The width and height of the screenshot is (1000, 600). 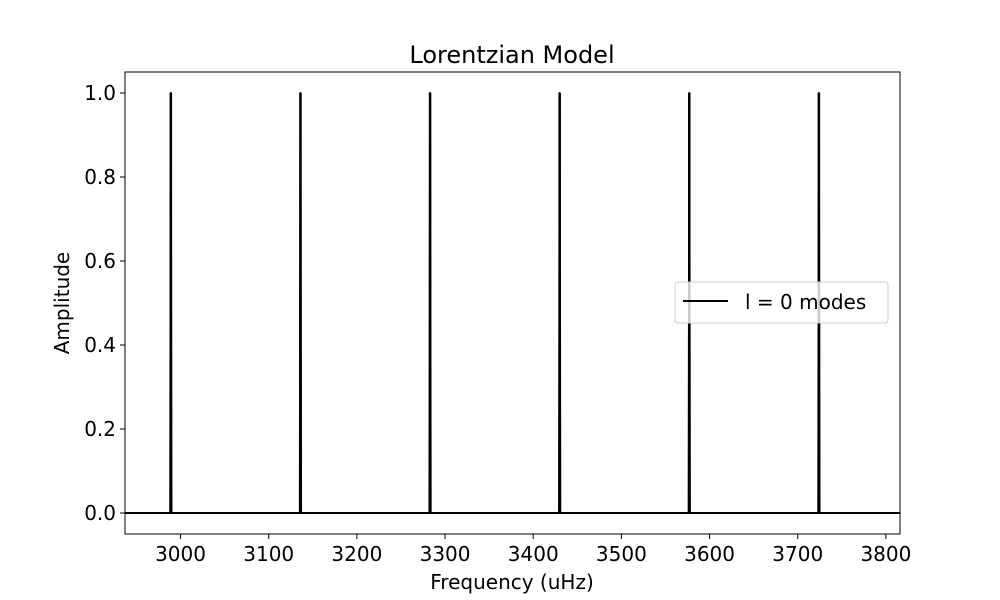 What do you see at coordinates (100, 345) in the screenshot?
I see `y-tick-label: 0.4` at bounding box center [100, 345].